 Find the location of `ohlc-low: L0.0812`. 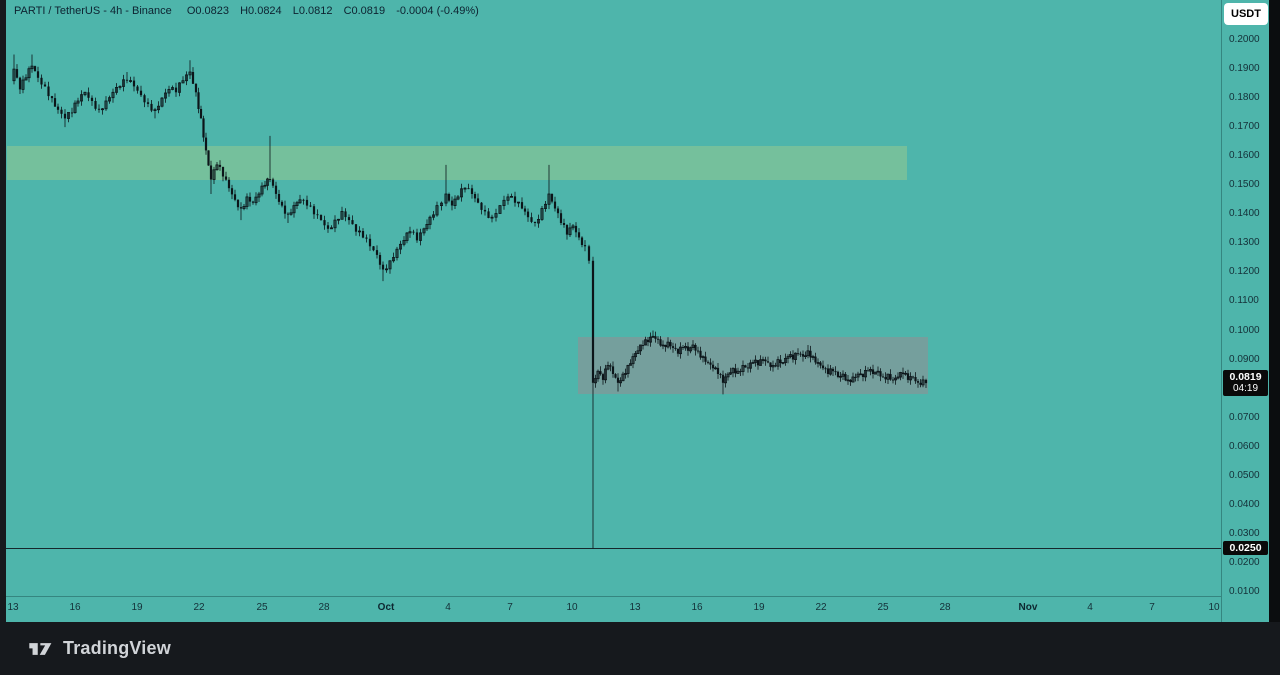

ohlc-low: L0.0812 is located at coordinates (312, 11).